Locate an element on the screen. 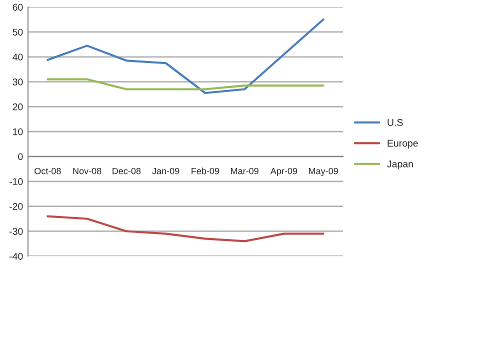  legend-label: Japan is located at coordinates (400, 165).